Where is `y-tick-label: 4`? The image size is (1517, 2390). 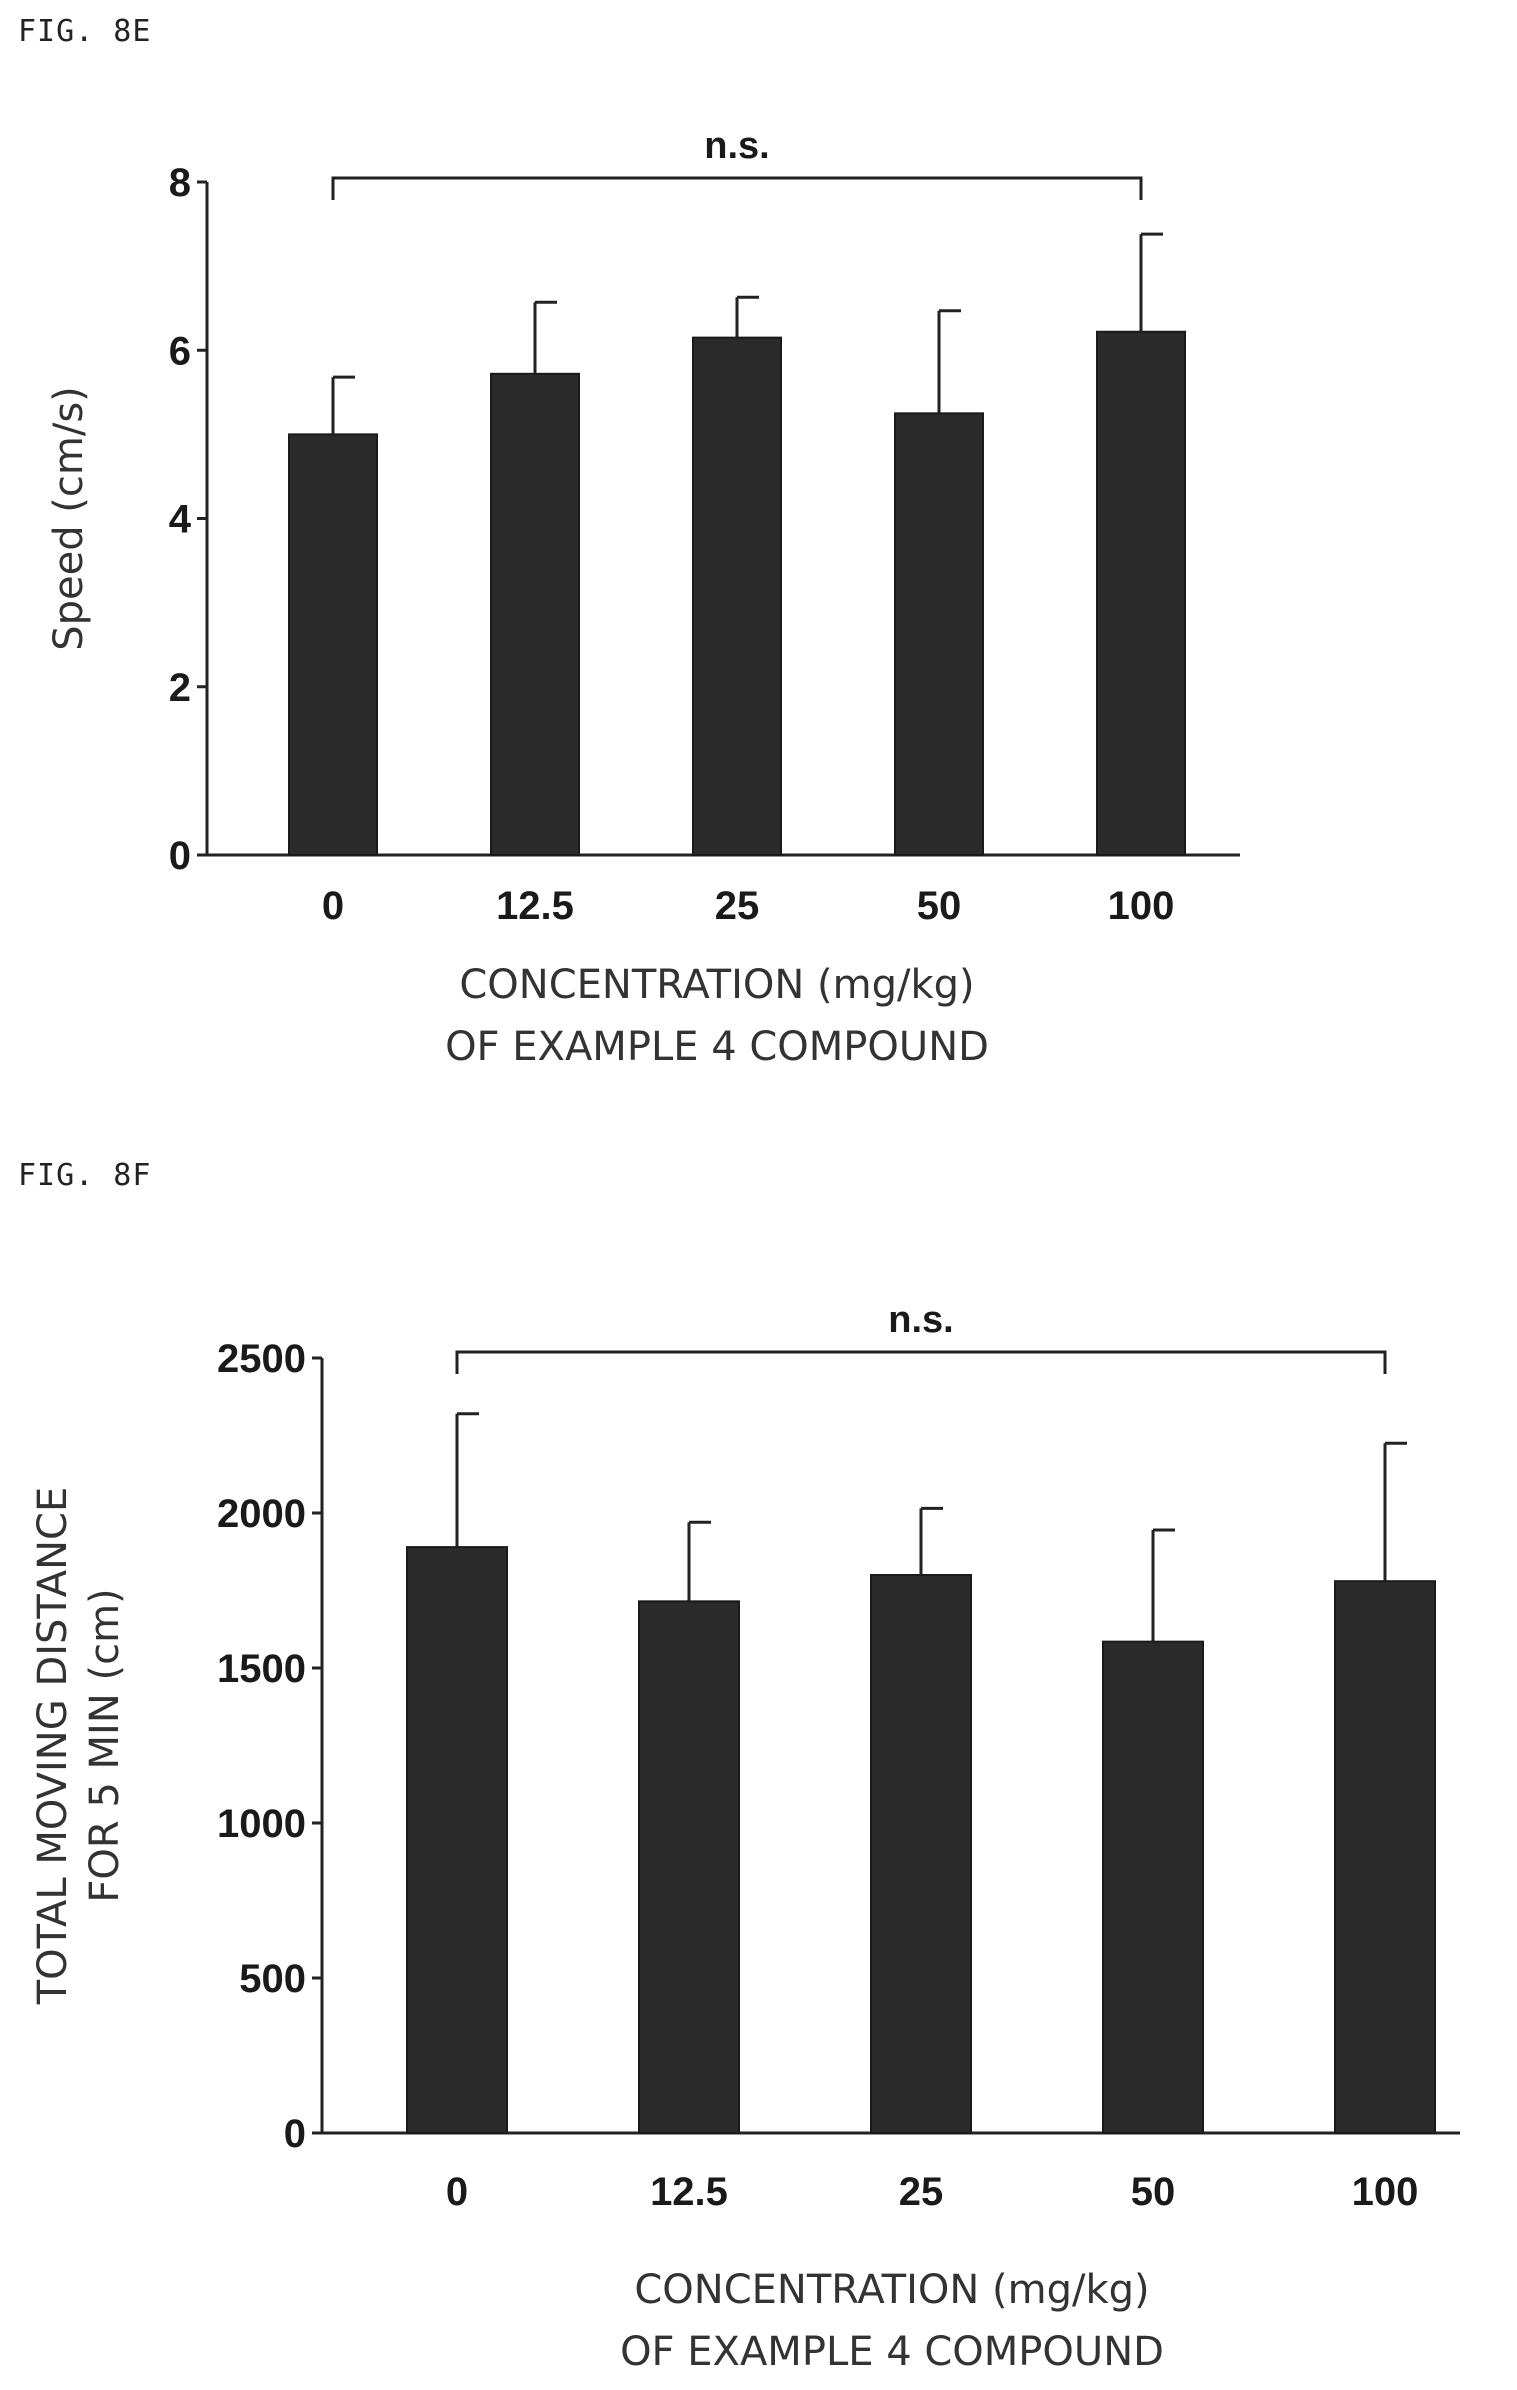
y-tick-label: 4 is located at coordinates (180, 520).